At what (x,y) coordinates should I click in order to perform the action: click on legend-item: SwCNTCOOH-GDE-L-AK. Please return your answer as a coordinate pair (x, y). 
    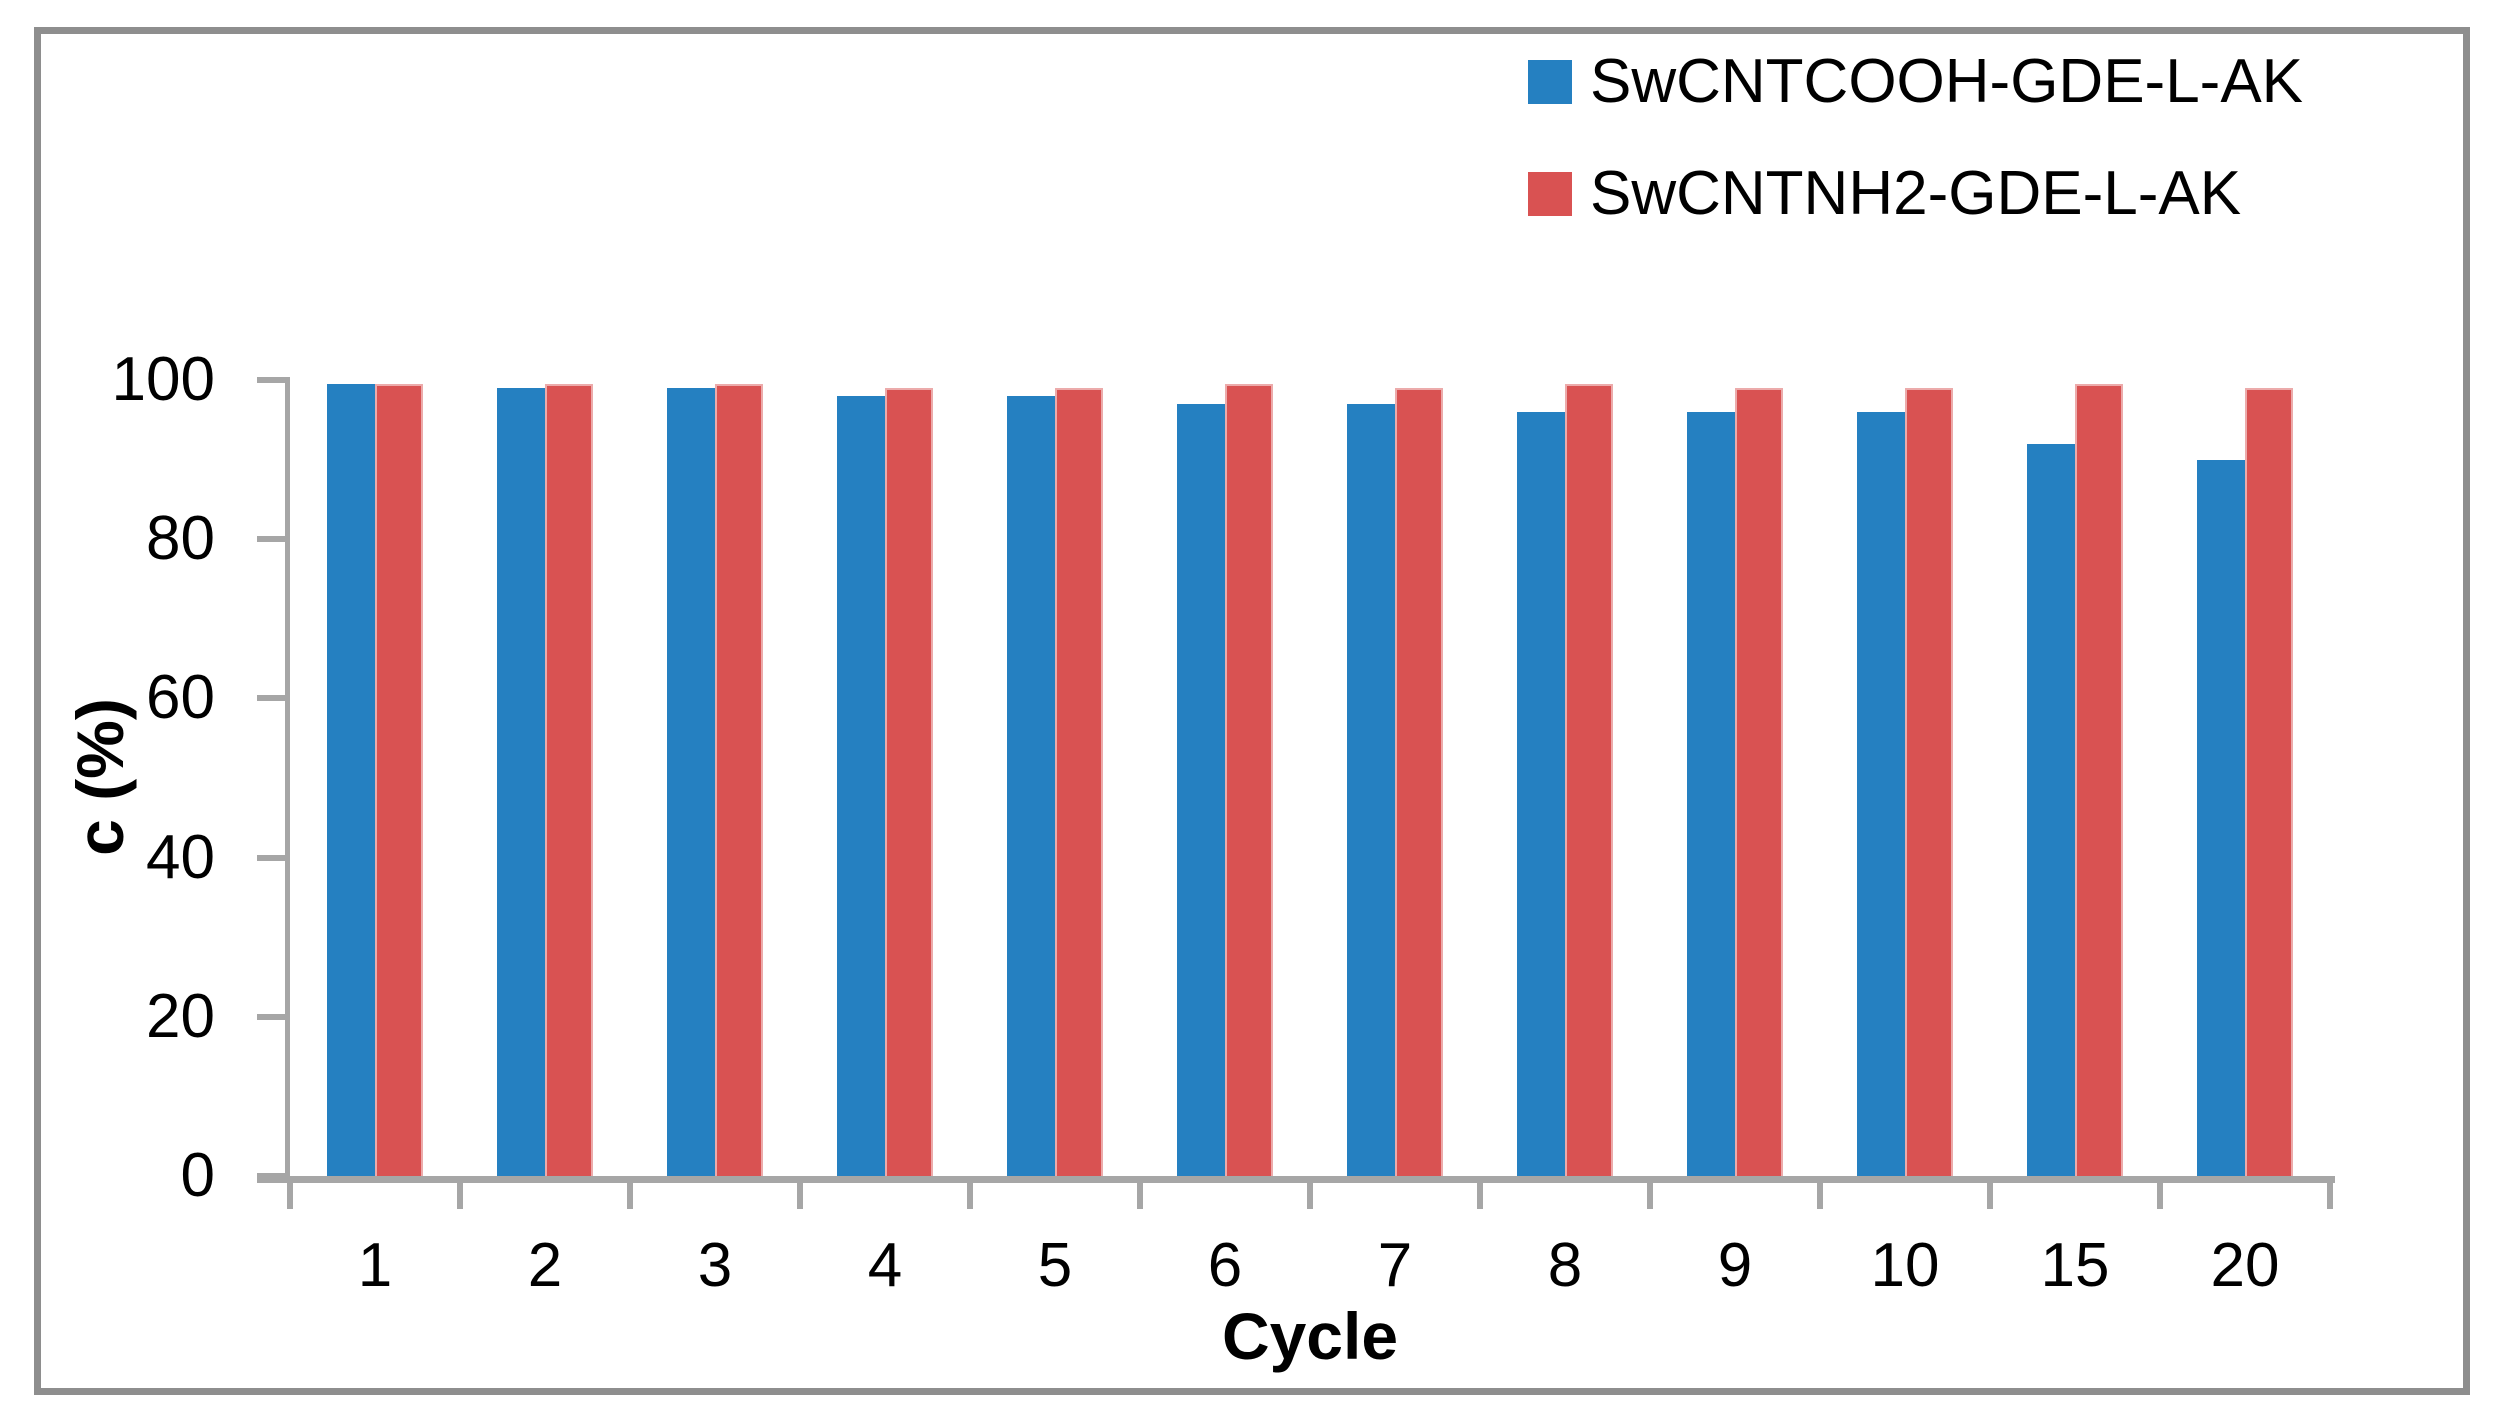
    Looking at the image, I should click on (1915, 82).